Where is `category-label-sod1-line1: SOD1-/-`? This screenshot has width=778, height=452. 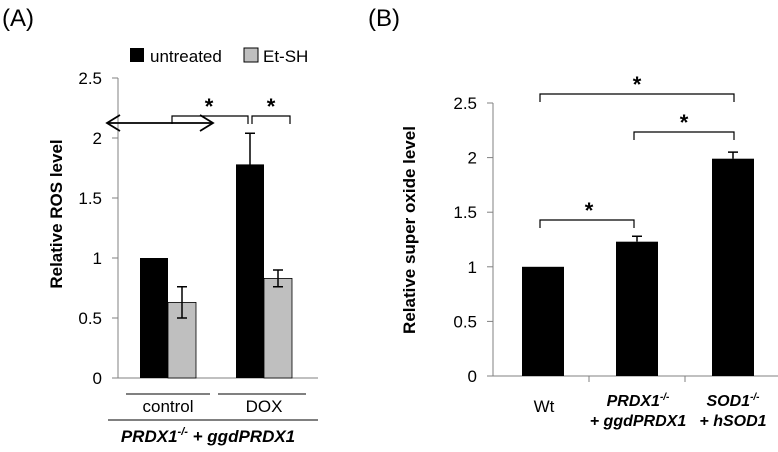 category-label-sod1-line1: SOD1-/- is located at coordinates (733, 401).